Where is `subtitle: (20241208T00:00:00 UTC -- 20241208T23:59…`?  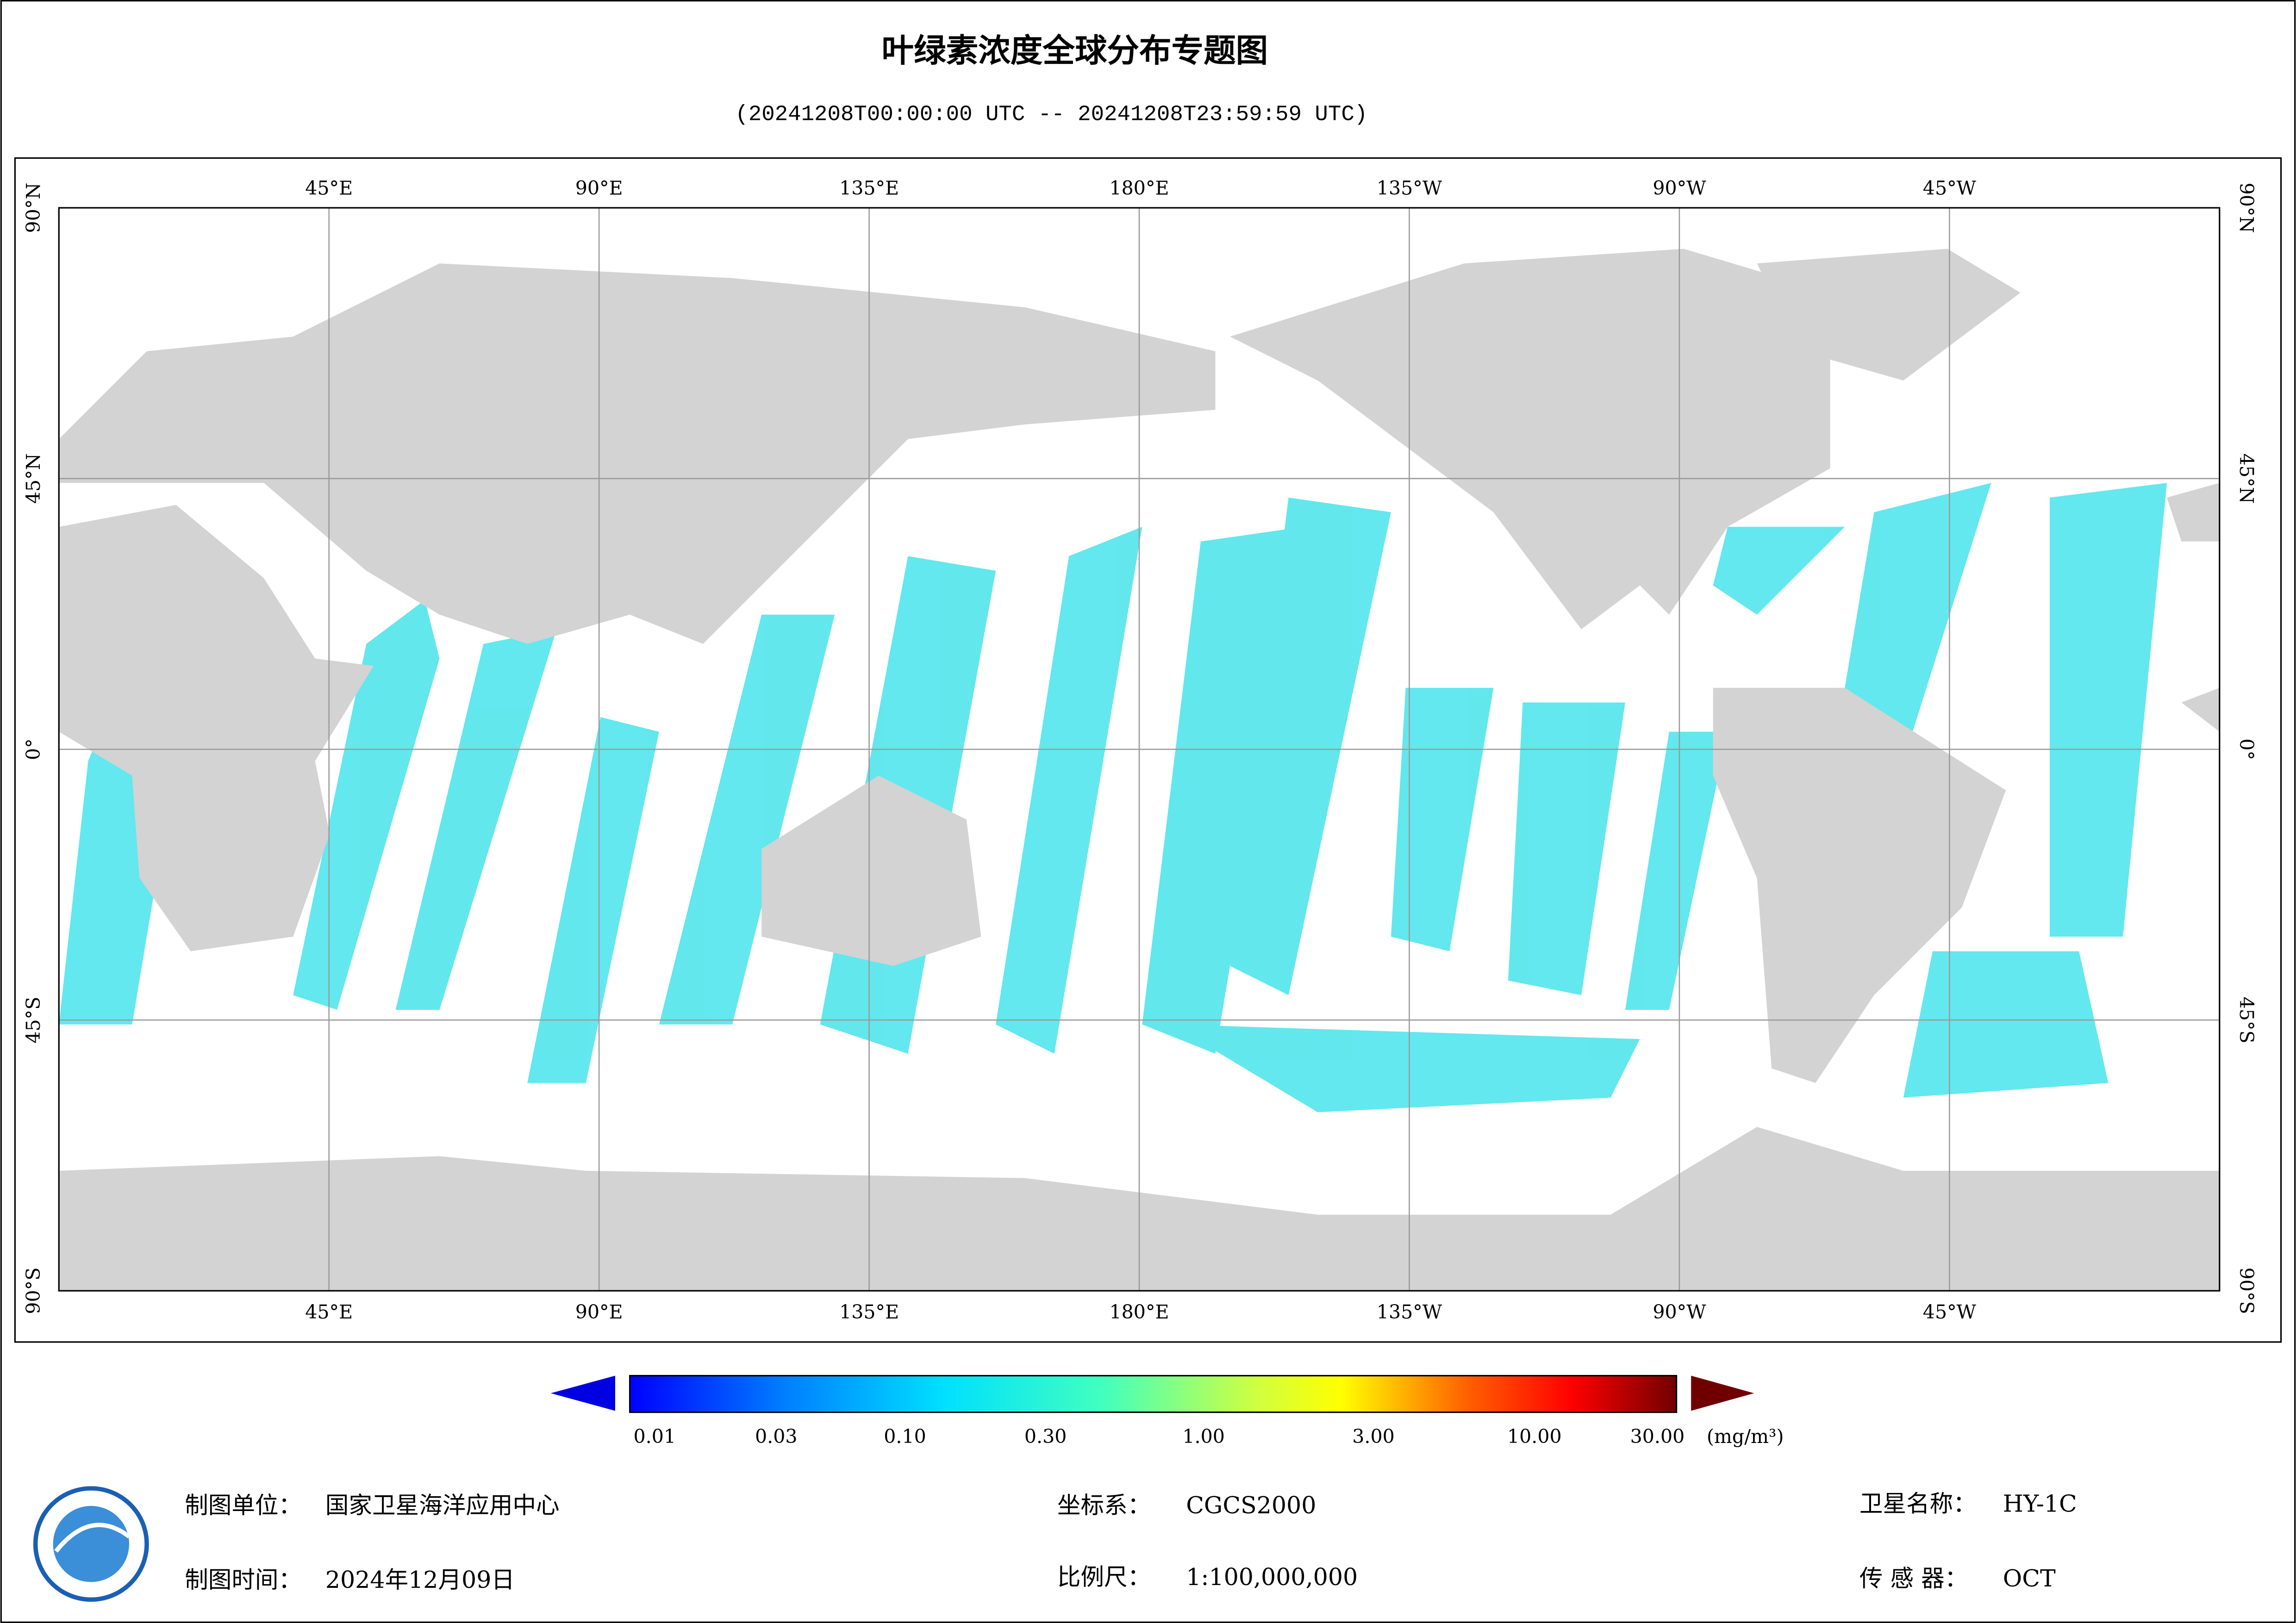 subtitle: (20241208T00:00:00 UTC -- 20241208T23:59… is located at coordinates (1051, 114).